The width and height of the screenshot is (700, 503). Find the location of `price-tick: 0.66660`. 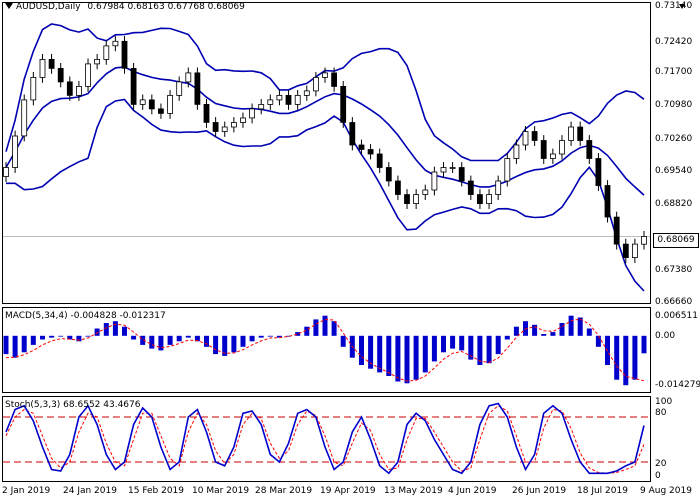

price-tick: 0.66660 is located at coordinates (674, 302).